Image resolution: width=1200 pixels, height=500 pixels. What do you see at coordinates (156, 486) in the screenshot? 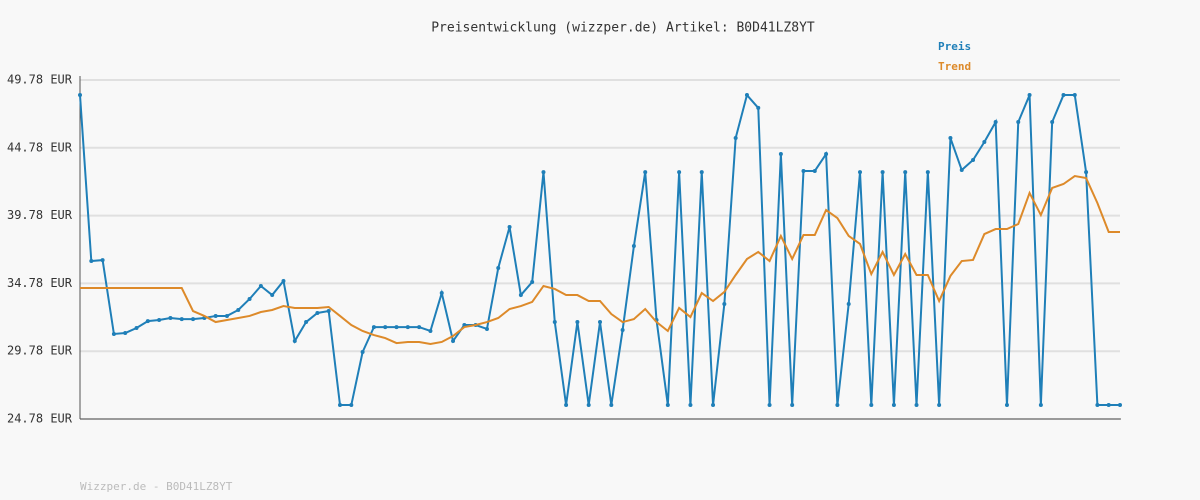
I see `footer: Wizzper.de - B0D41LZ8YT` at bounding box center [156, 486].